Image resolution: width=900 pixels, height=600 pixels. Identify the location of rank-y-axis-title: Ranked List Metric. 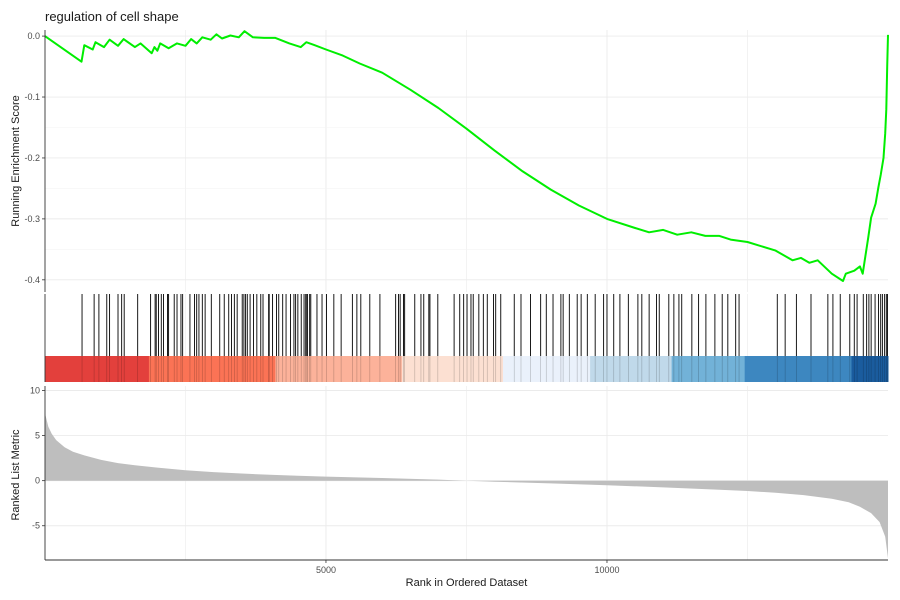
(16, 475).